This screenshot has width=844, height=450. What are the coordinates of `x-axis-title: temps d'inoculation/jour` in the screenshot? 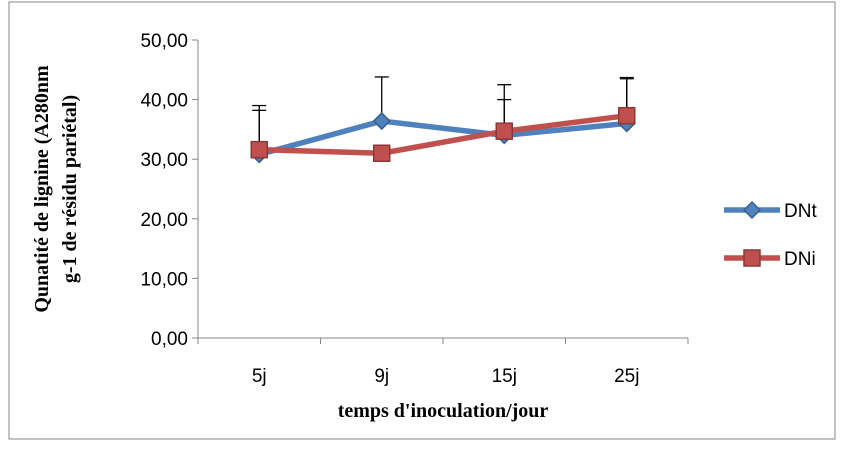 It's located at (443, 411).